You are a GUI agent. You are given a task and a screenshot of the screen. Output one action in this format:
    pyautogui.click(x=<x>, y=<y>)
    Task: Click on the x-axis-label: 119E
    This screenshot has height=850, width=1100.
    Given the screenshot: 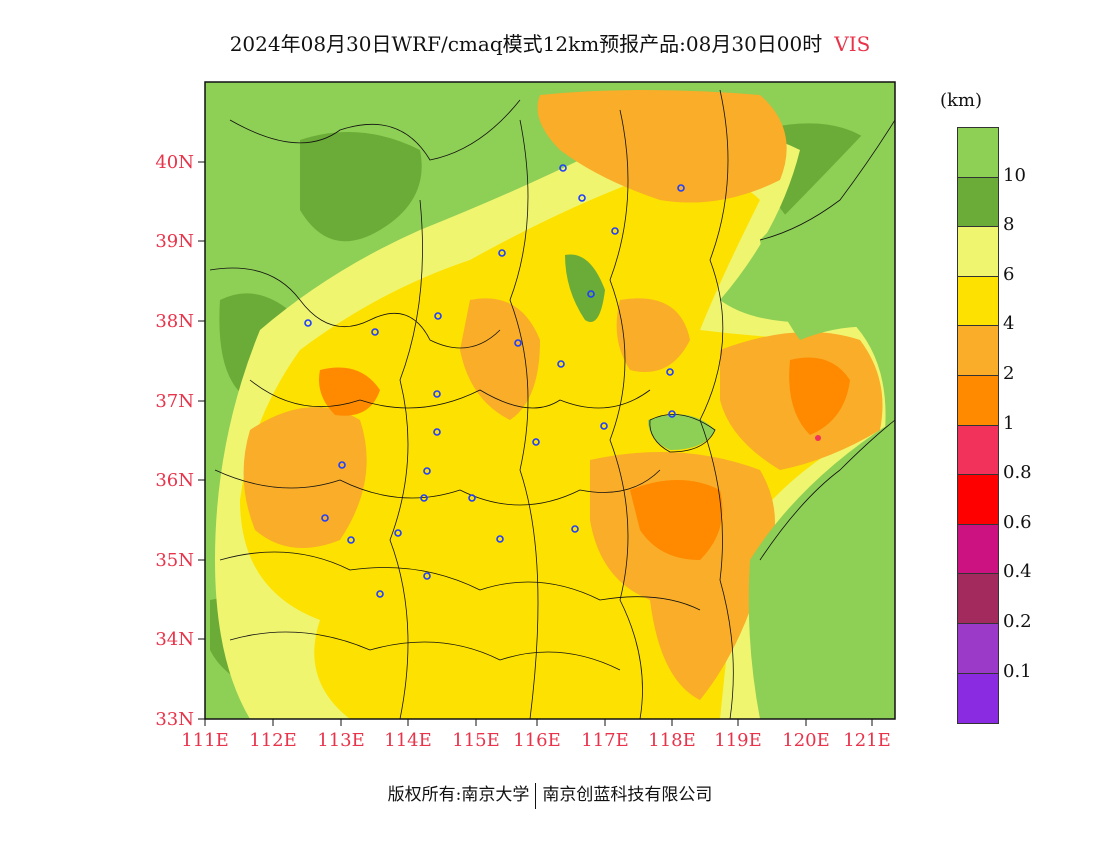 What is the action you would take?
    pyautogui.click(x=738, y=740)
    